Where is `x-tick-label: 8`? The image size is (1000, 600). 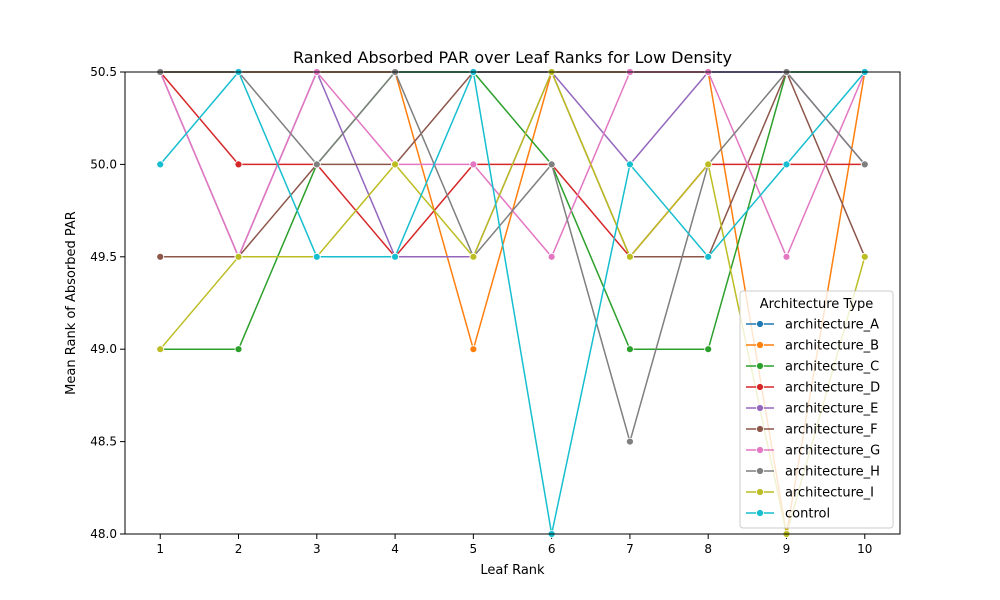 x-tick-label: 8 is located at coordinates (708, 549).